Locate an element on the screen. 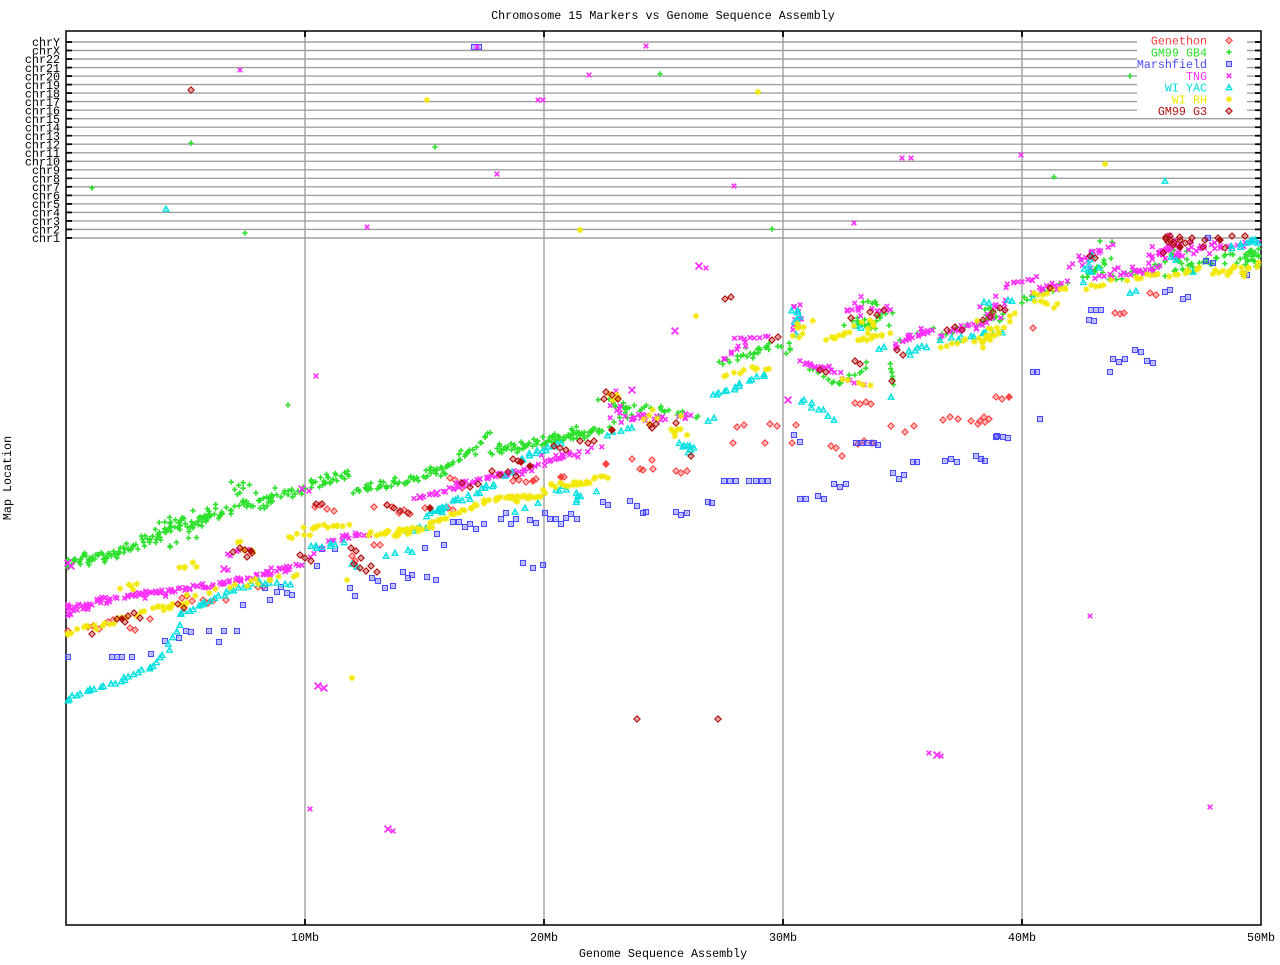 This screenshot has height=965, width=1280. svg-text: chr22 is located at coordinates (42, 60).